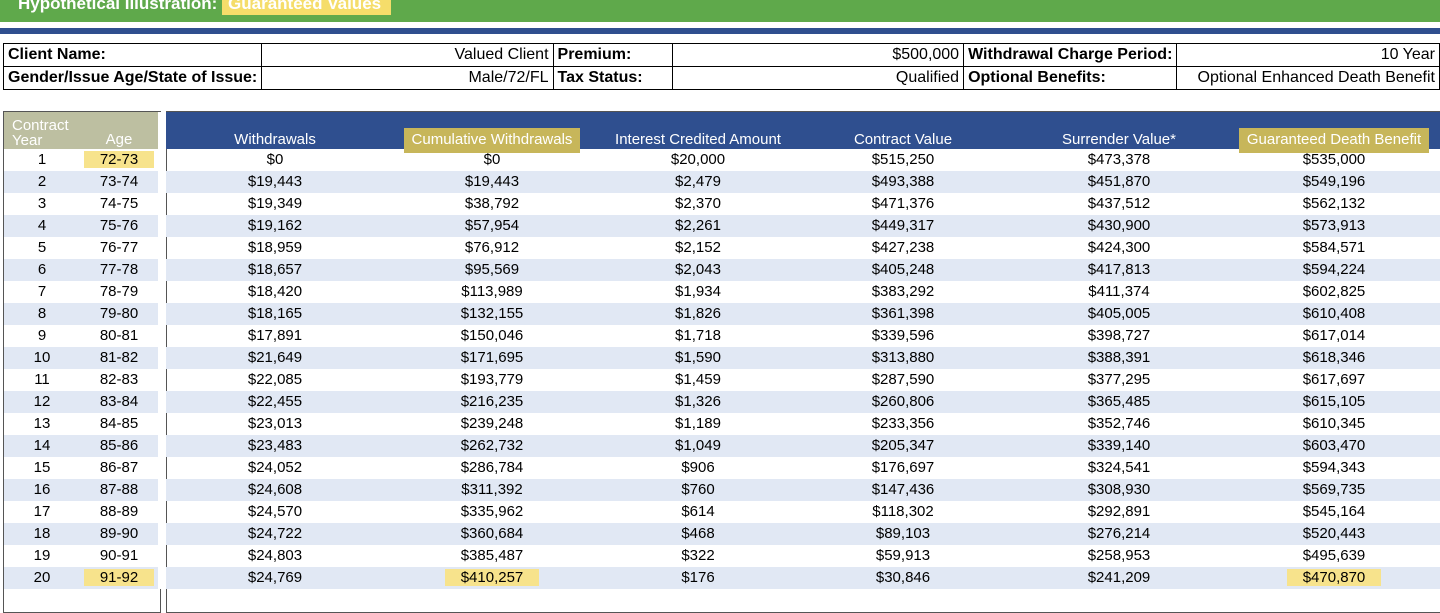 The height and width of the screenshot is (613, 1440). I want to click on age-value: 85-86, so click(119, 445).